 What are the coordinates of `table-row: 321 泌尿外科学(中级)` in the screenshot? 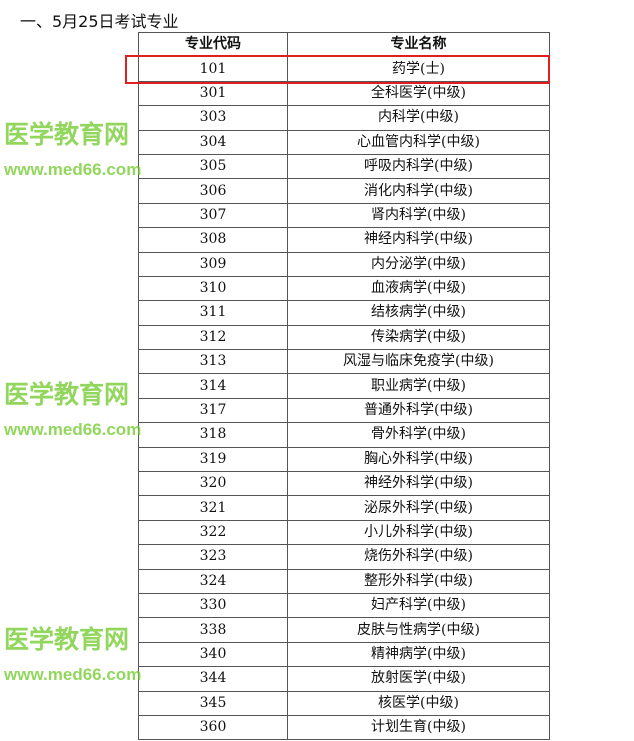 It's located at (344, 508).